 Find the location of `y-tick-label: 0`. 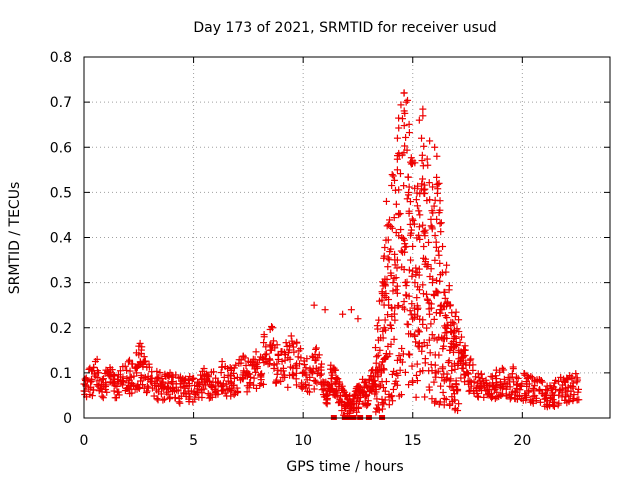

y-tick-label: 0 is located at coordinates (67, 419).